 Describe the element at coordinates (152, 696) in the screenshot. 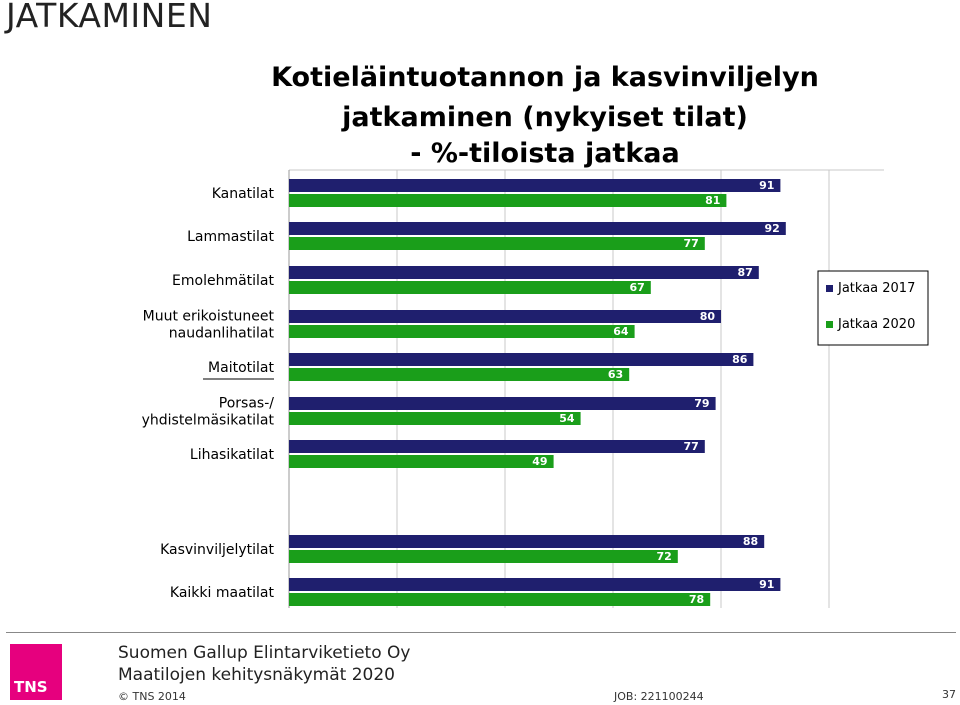

I see `copyright-text: © TNS 2014` at that location.